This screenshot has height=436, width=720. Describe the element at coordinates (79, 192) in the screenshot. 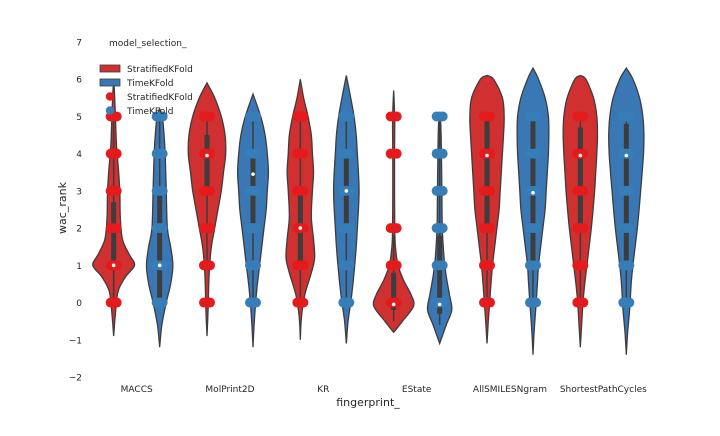

I see `y-tick-label: 3` at that location.